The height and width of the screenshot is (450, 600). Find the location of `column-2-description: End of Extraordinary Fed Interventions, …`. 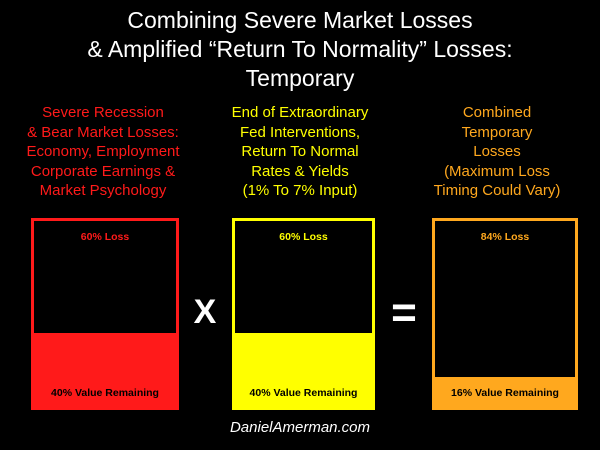

column-2-description: End of Extraordinary Fed Interventions, … is located at coordinates (300, 152).